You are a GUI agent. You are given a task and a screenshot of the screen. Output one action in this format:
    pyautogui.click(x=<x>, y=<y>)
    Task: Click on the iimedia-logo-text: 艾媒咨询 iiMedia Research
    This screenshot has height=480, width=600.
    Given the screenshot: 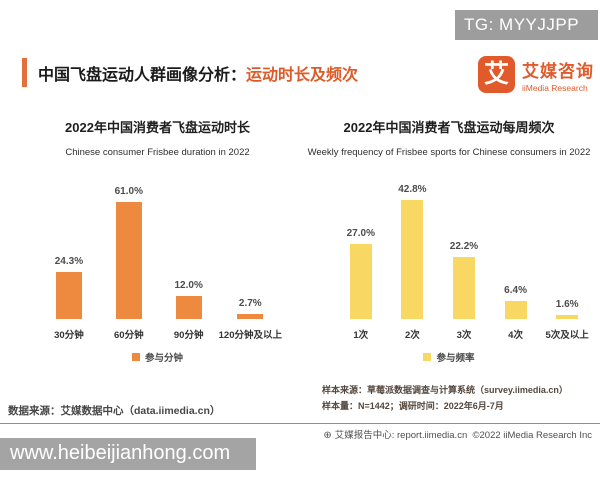 What is the action you would take?
    pyautogui.click(x=558, y=75)
    